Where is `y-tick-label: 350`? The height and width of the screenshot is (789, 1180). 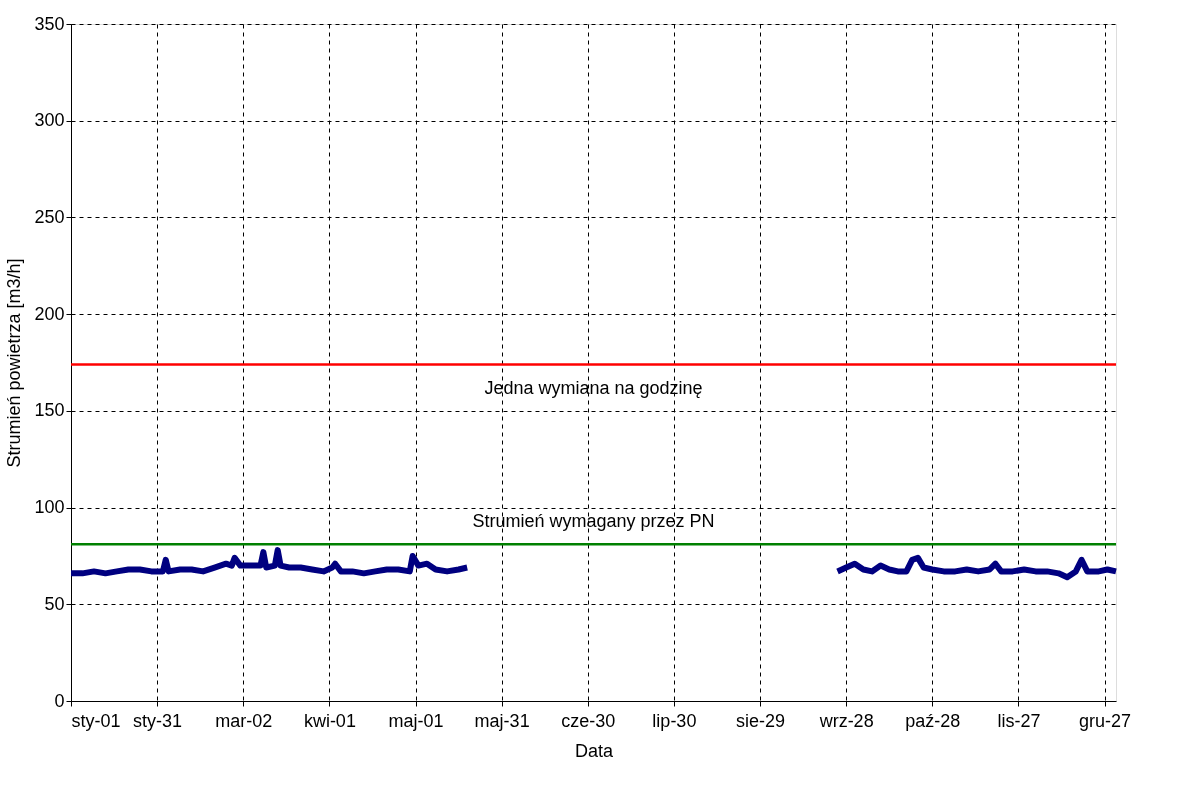 y-tick-label: 350 is located at coordinates (49, 23).